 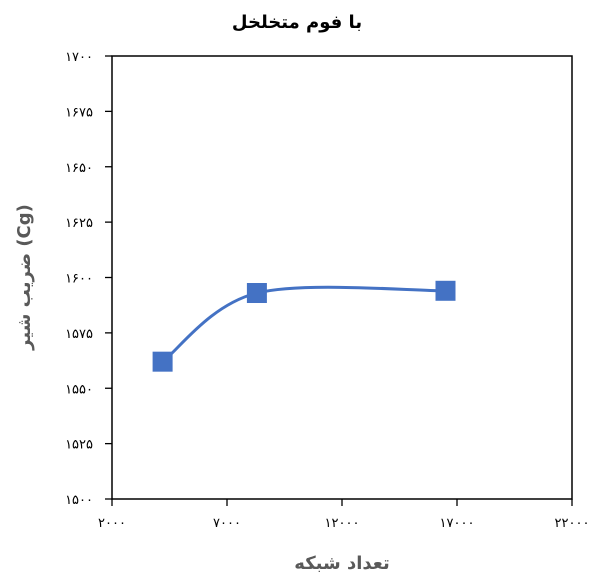 What do you see at coordinates (79, 389) in the screenshot?
I see `y-tick-label: ۱۵۵۰` at bounding box center [79, 389].